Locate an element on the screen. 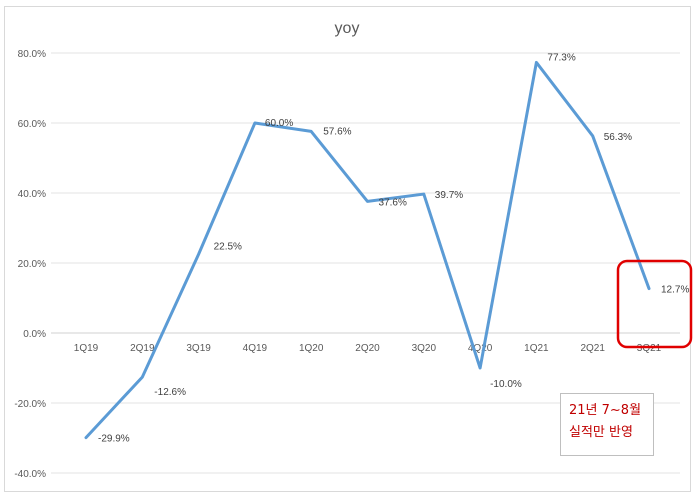  annotation-line-2: 실적만 반영 is located at coordinates (601, 432).